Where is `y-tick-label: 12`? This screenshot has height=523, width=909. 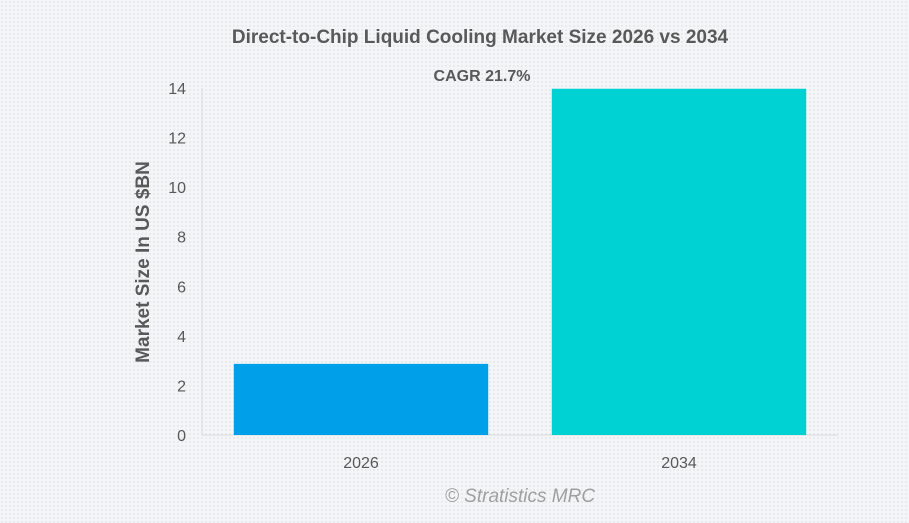
y-tick-label: 12 is located at coordinates (177, 139).